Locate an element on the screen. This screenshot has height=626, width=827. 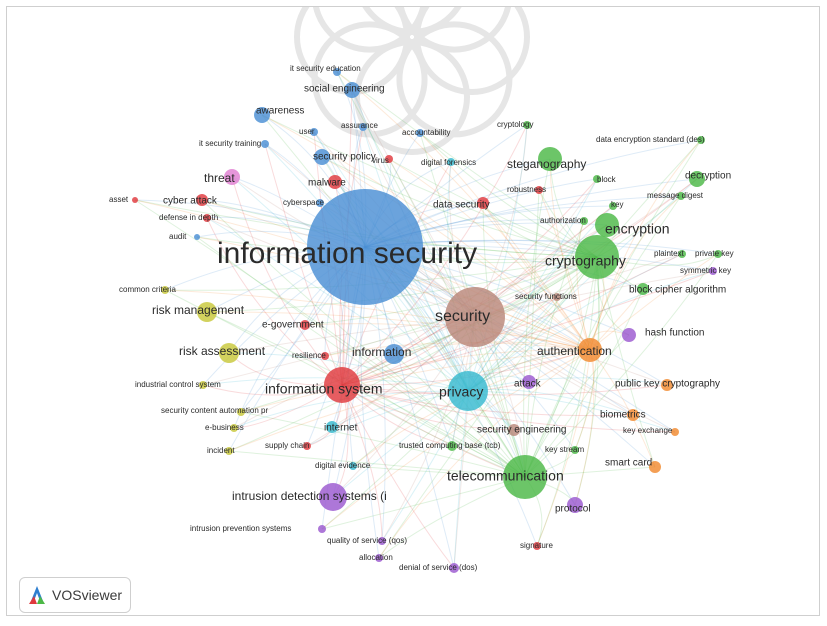
node-message-digest: message digest is located at coordinates (675, 195).